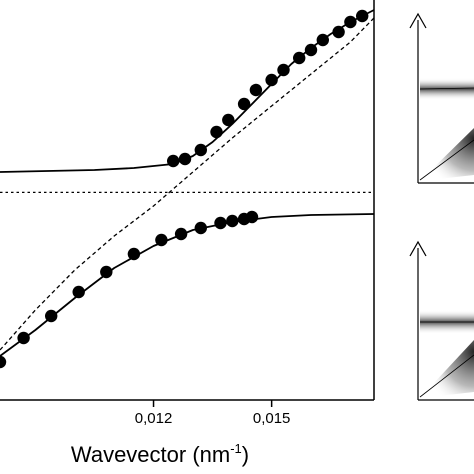 The image size is (474, 474). What do you see at coordinates (272, 418) in the screenshot?
I see `x-tick-label-1: 0,015` at bounding box center [272, 418].